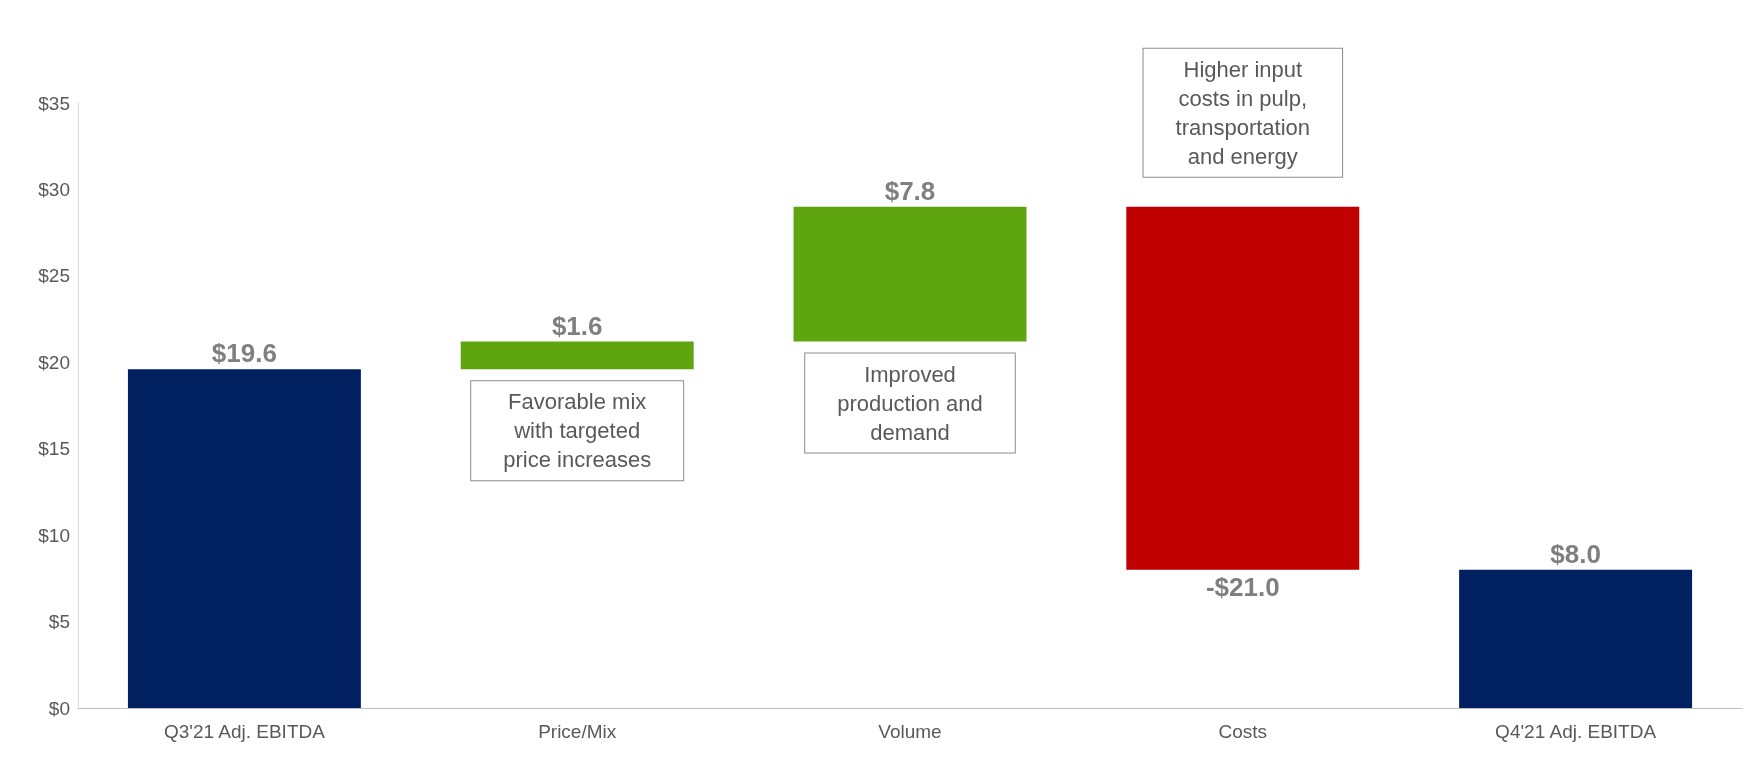 The width and height of the screenshot is (1750, 758). I want to click on x-tick-label: Q3'21 Adj. EBITDA, so click(244, 731).